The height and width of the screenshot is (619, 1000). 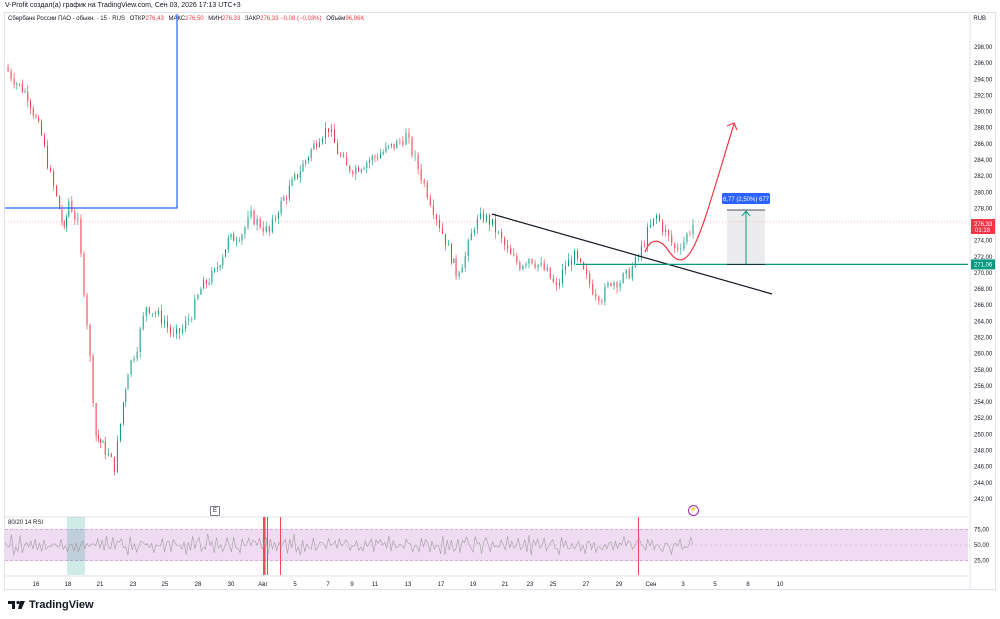 What do you see at coordinates (983, 177) in the screenshot?
I see `y-tick-label: 282,00` at bounding box center [983, 177].